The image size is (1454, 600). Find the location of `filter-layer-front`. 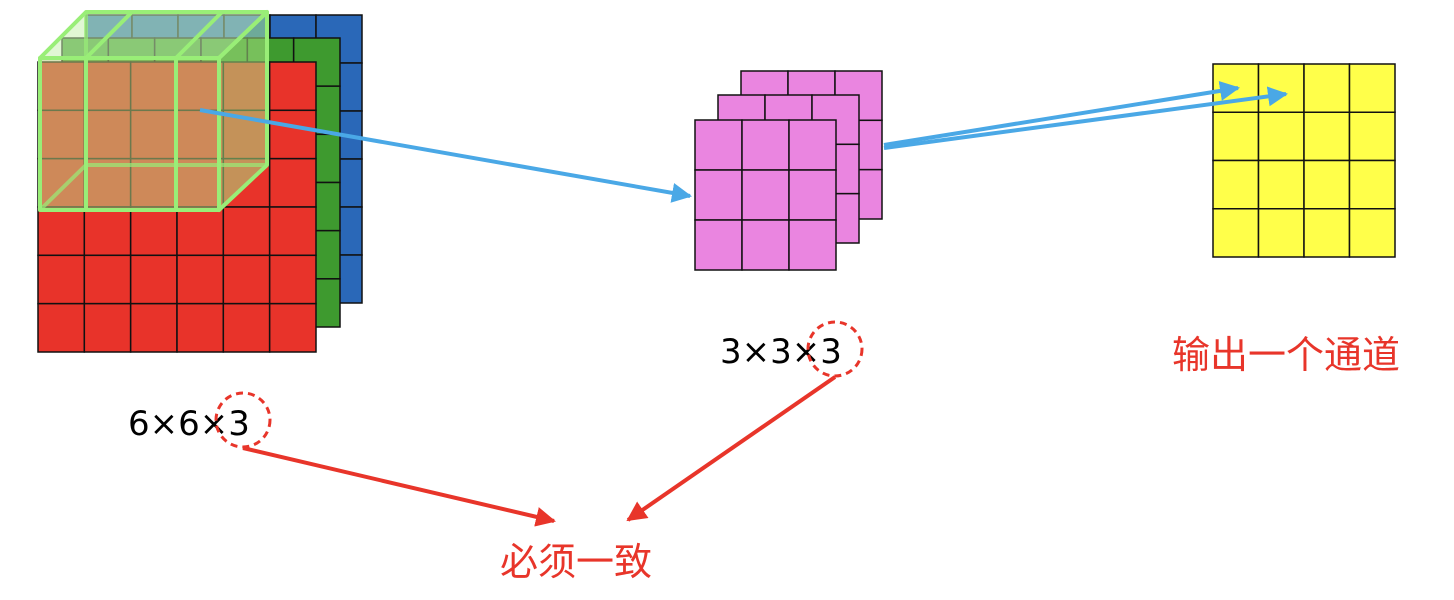

filter-layer-front is located at coordinates (765, 195).